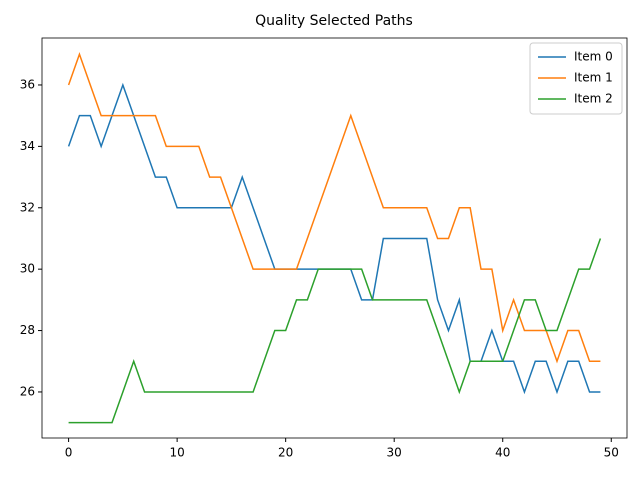  Describe the element at coordinates (394, 453) in the screenshot. I see `x-tick-label: 30` at that location.